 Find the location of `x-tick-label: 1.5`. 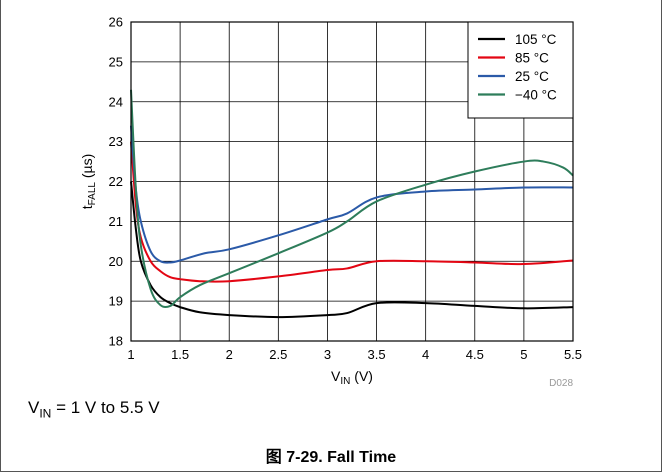

x-tick-label: 1.5 is located at coordinates (180, 354).